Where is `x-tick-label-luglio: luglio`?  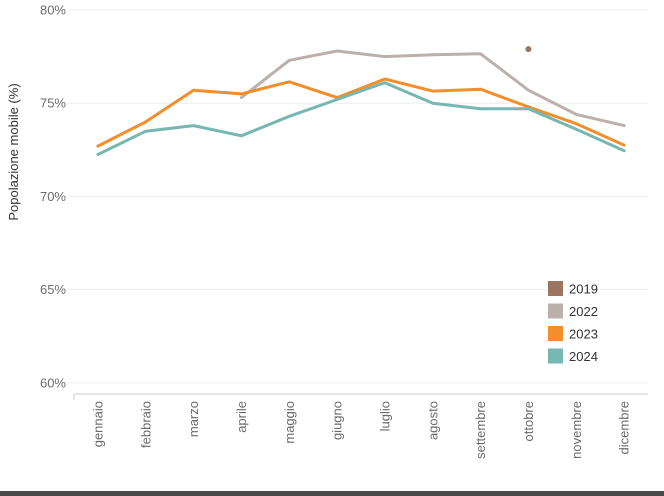
x-tick-label-luglio: luglio is located at coordinates (384, 416).